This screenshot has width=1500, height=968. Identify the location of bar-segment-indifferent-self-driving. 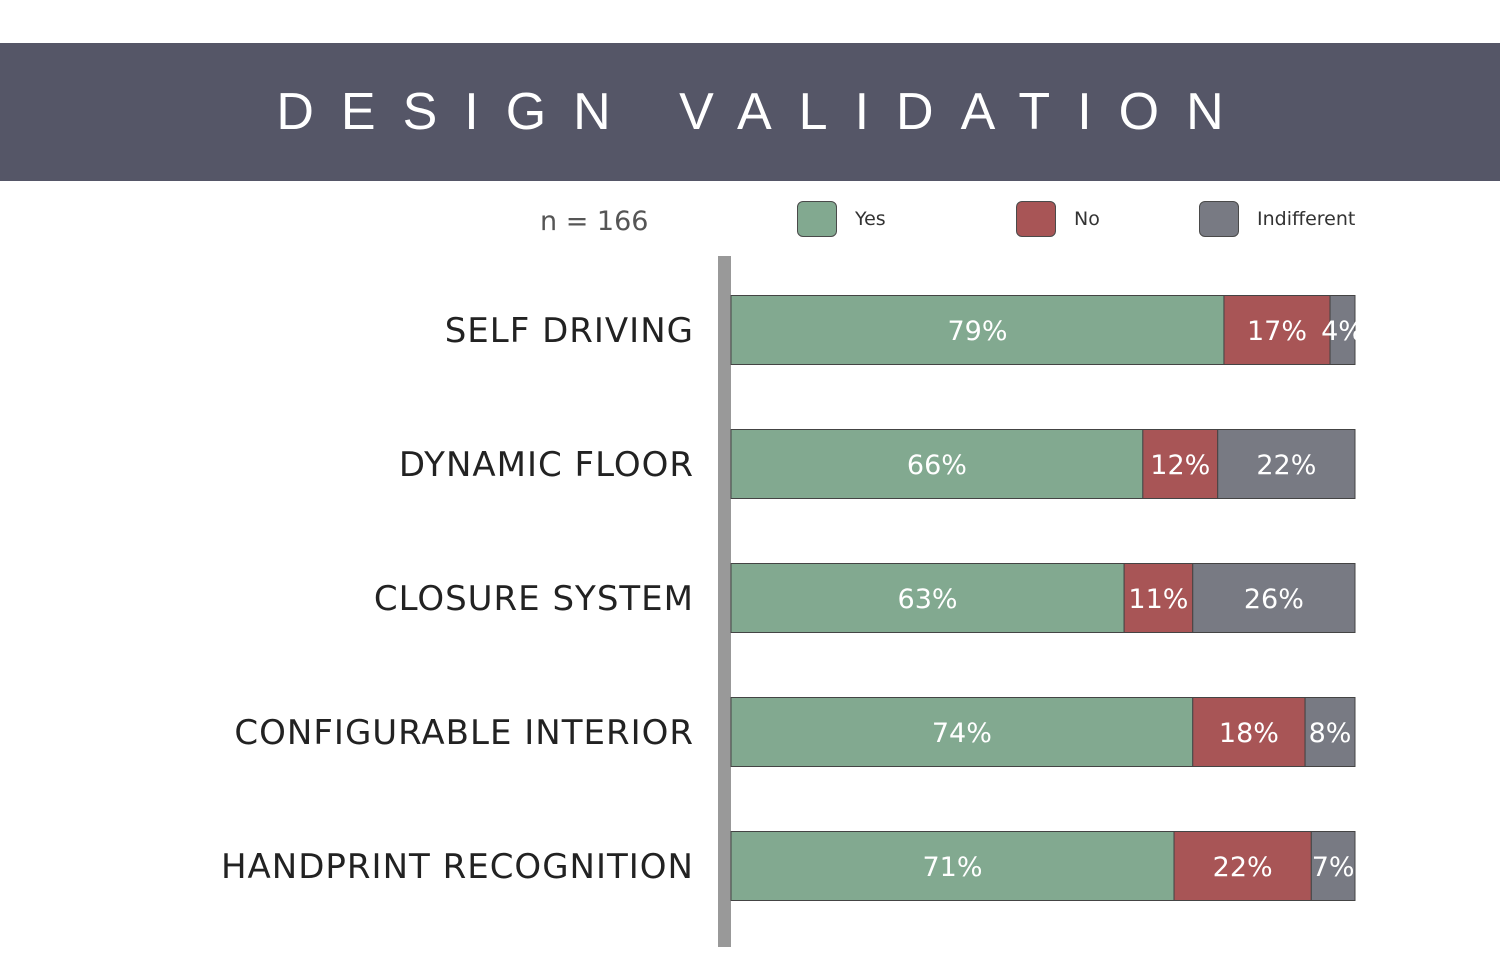
(1342, 330).